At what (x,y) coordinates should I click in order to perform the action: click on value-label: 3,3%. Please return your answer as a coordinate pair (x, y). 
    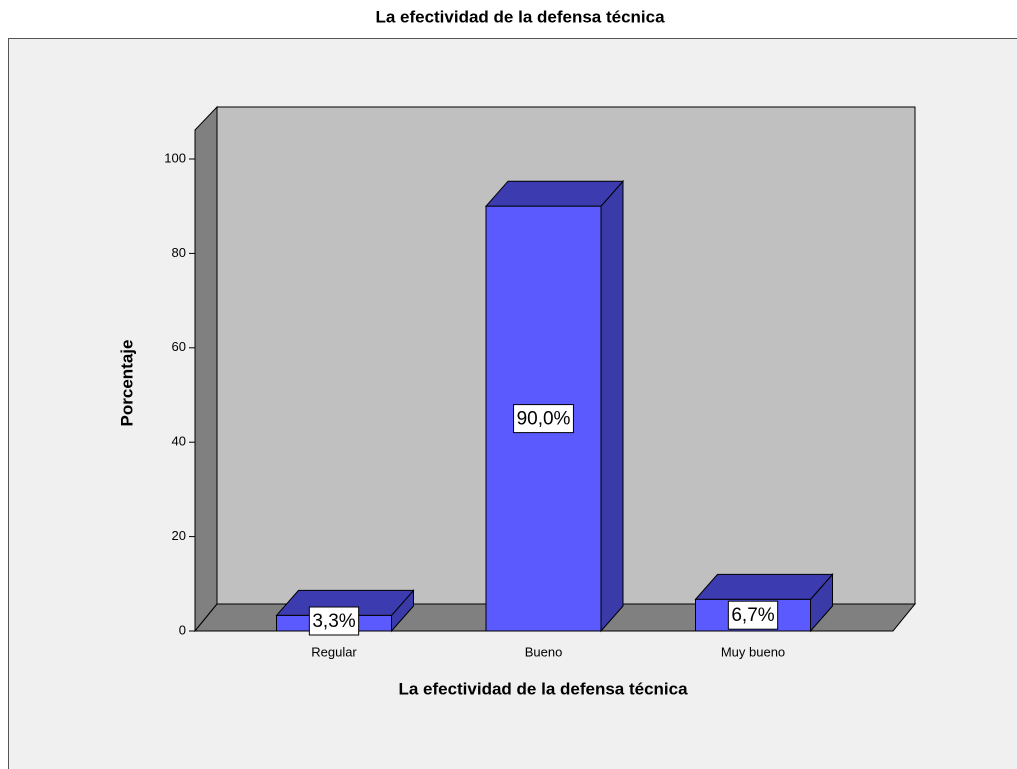
    Looking at the image, I should click on (333, 621).